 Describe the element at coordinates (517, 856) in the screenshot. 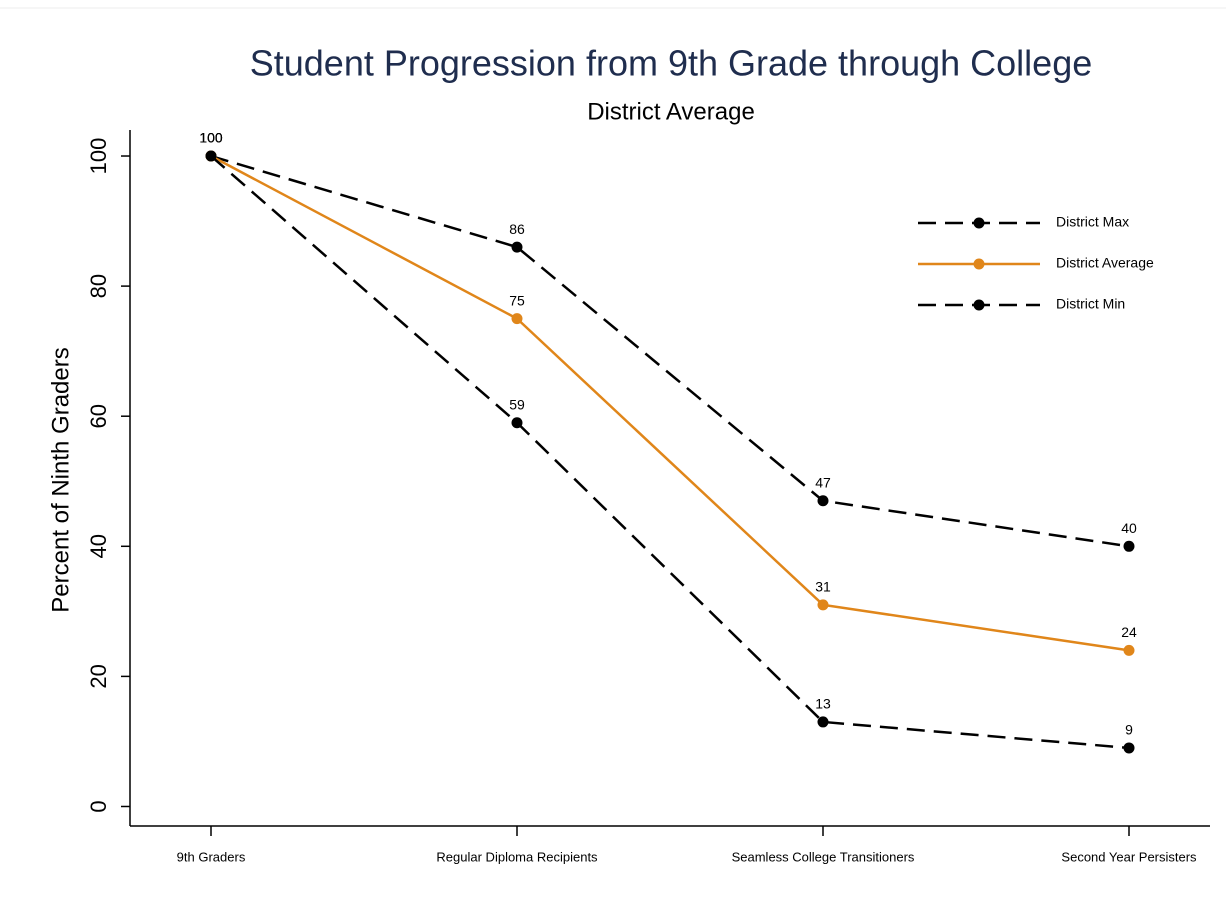

I see `x-tick-label: Regular Diploma Recipients` at that location.